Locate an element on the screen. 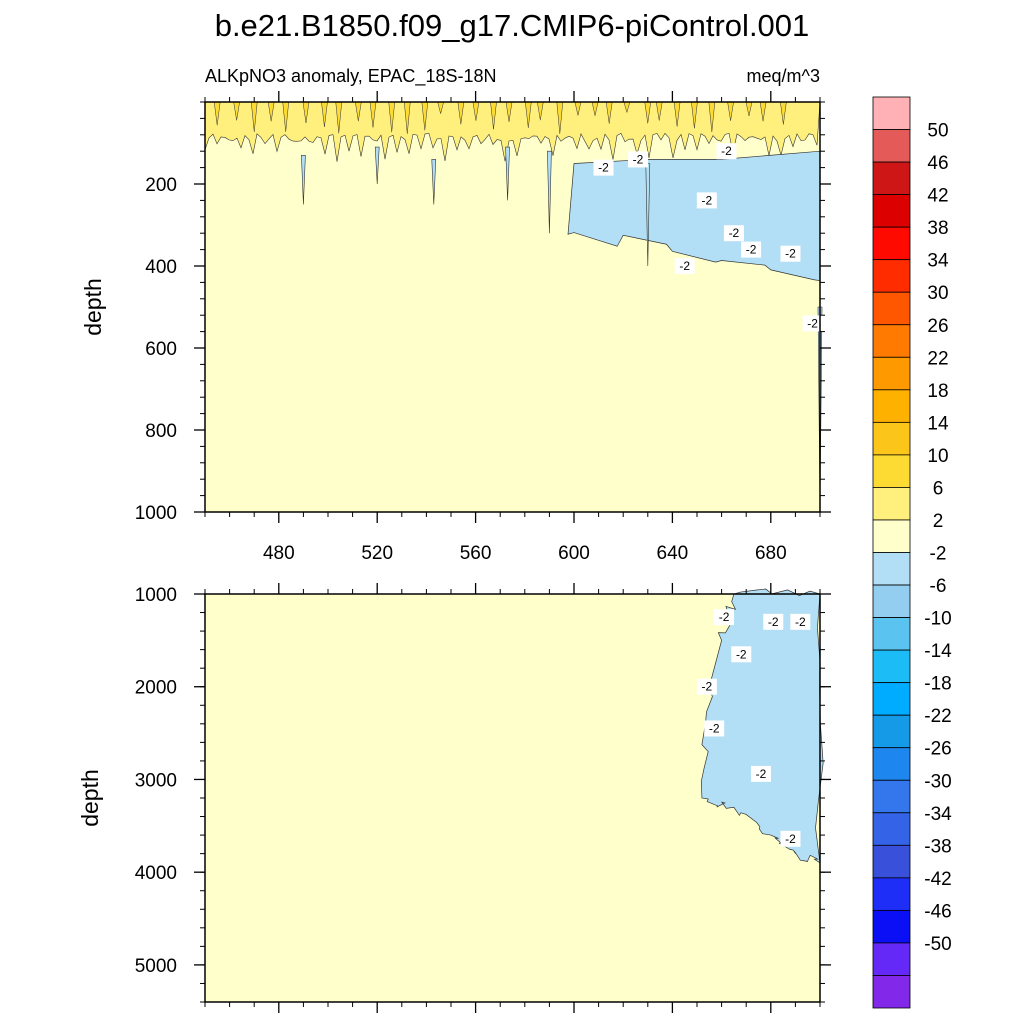 The height and width of the screenshot is (1024, 1024). colorbar-label: -34 is located at coordinates (938, 814).